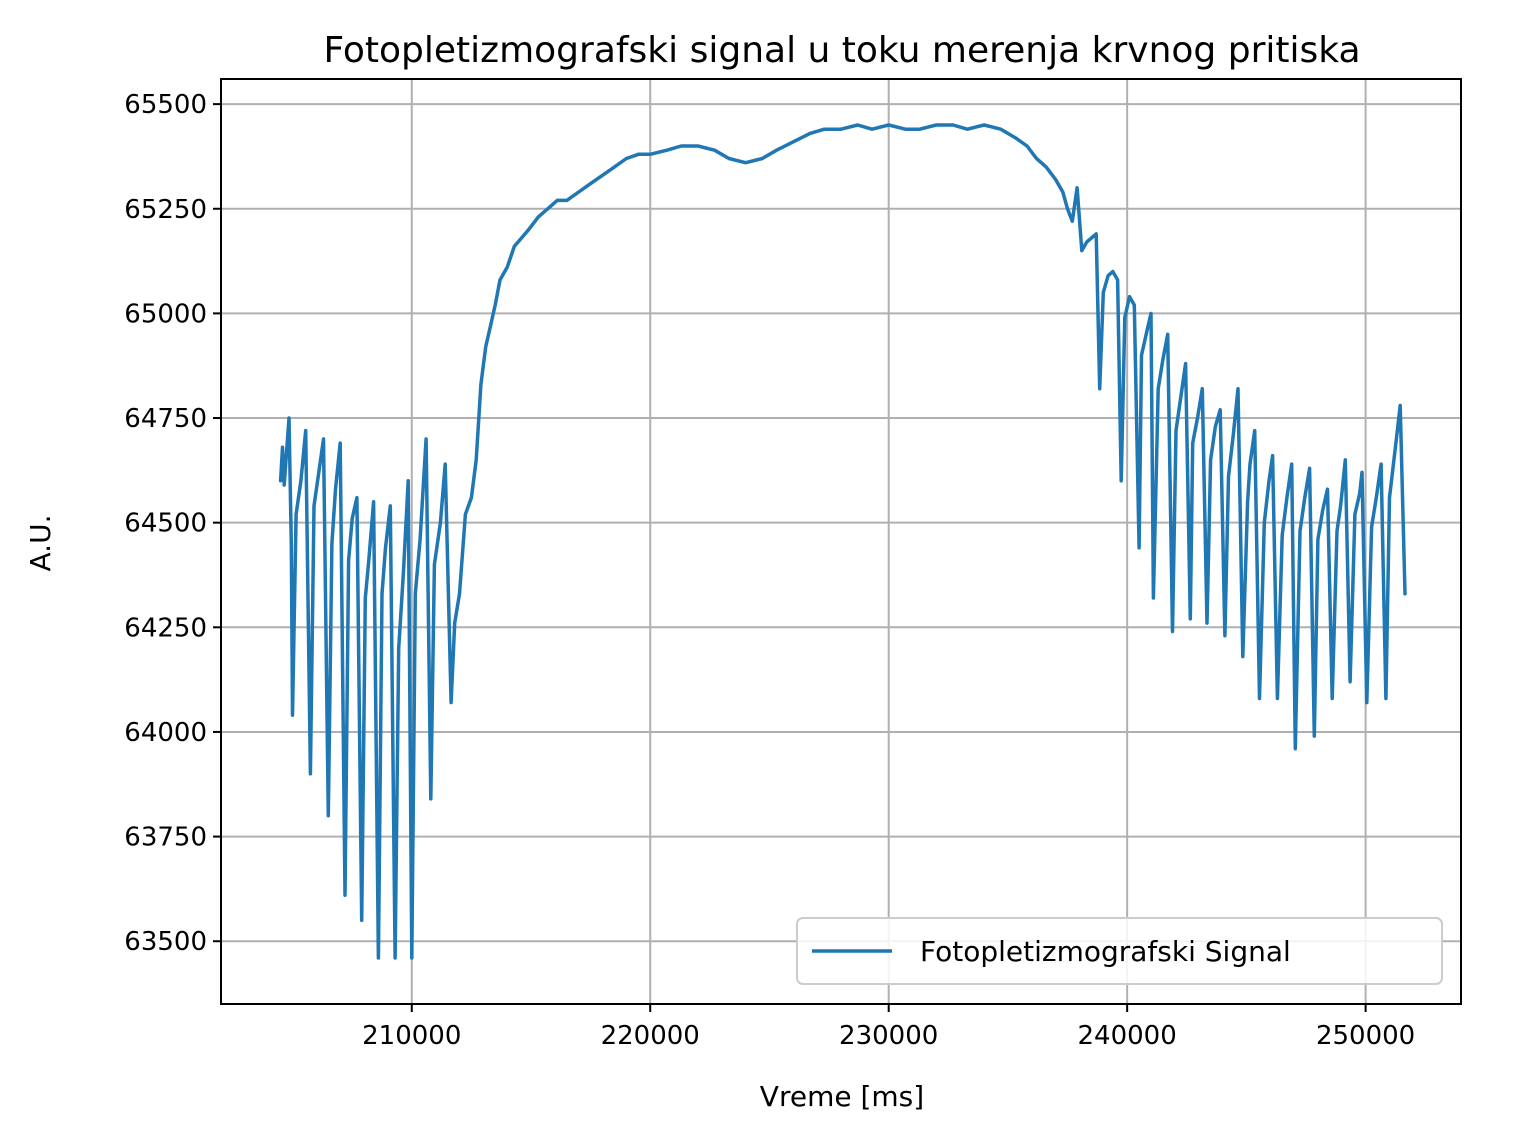  I want to click on x-tick-label: 210000, so click(411, 1036).